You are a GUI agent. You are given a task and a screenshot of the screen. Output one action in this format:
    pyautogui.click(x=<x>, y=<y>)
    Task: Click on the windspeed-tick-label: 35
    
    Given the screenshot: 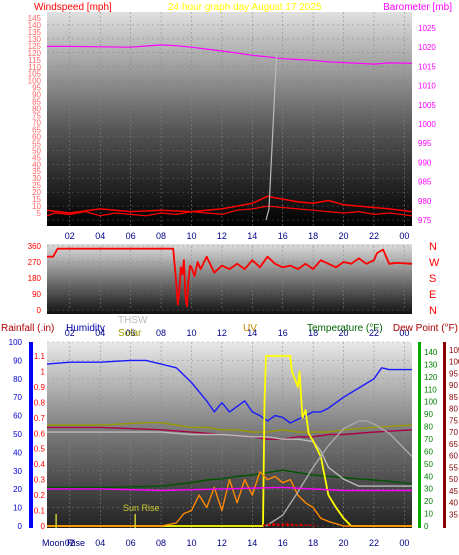 What is the action you would take?
    pyautogui.click(x=36, y=171)
    